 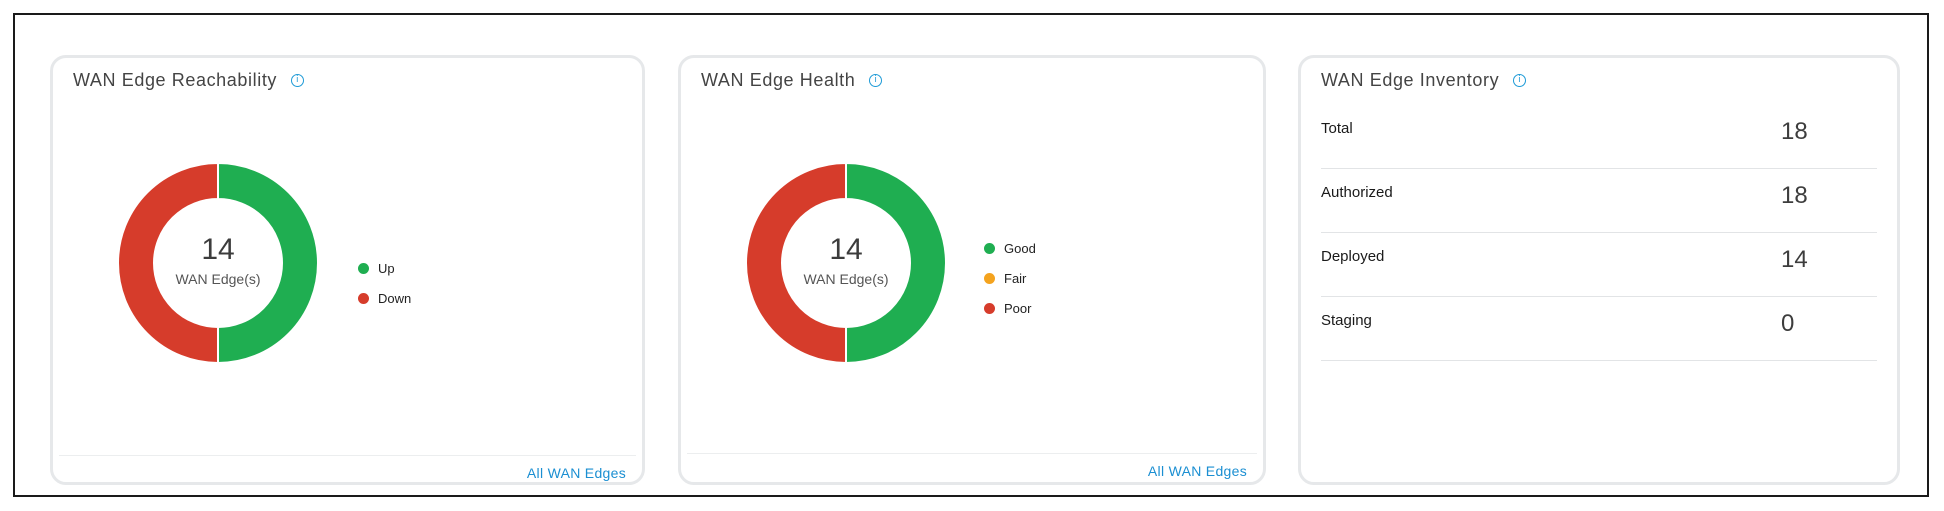 What do you see at coordinates (175, 80) in the screenshot?
I see `reachability-title-text: WAN Edge Reachability` at bounding box center [175, 80].